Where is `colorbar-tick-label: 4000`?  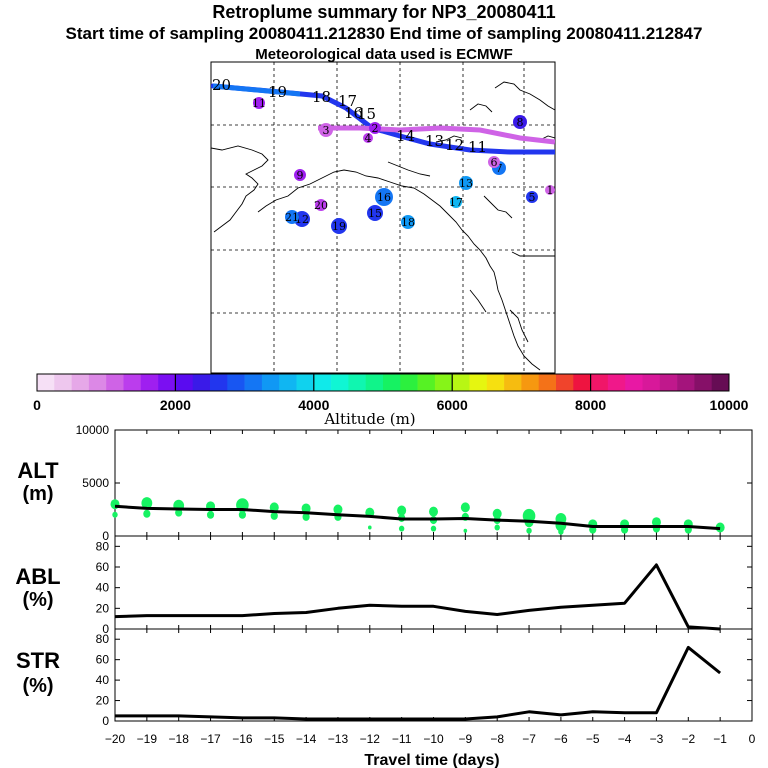
colorbar-tick-label: 4000 is located at coordinates (313, 405).